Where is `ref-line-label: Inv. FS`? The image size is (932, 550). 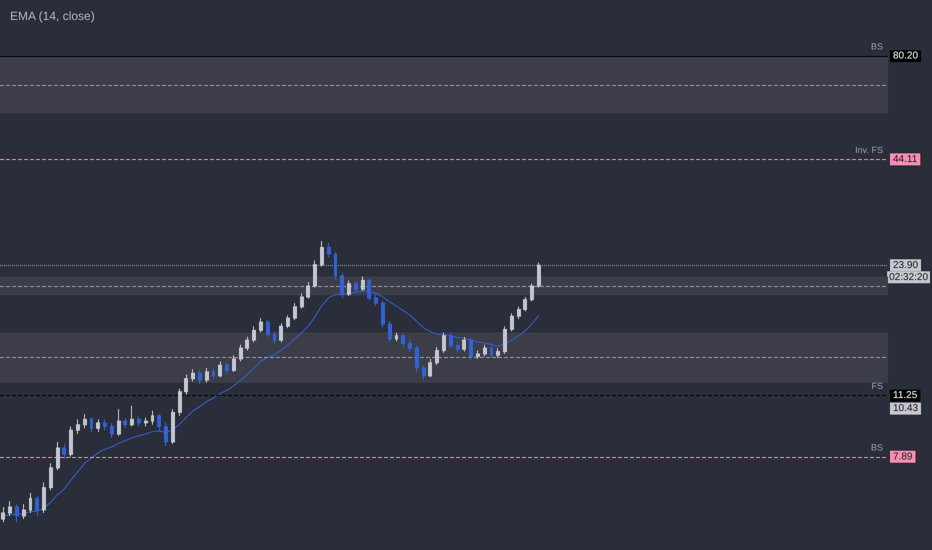 ref-line-label: Inv. FS is located at coordinates (869, 149).